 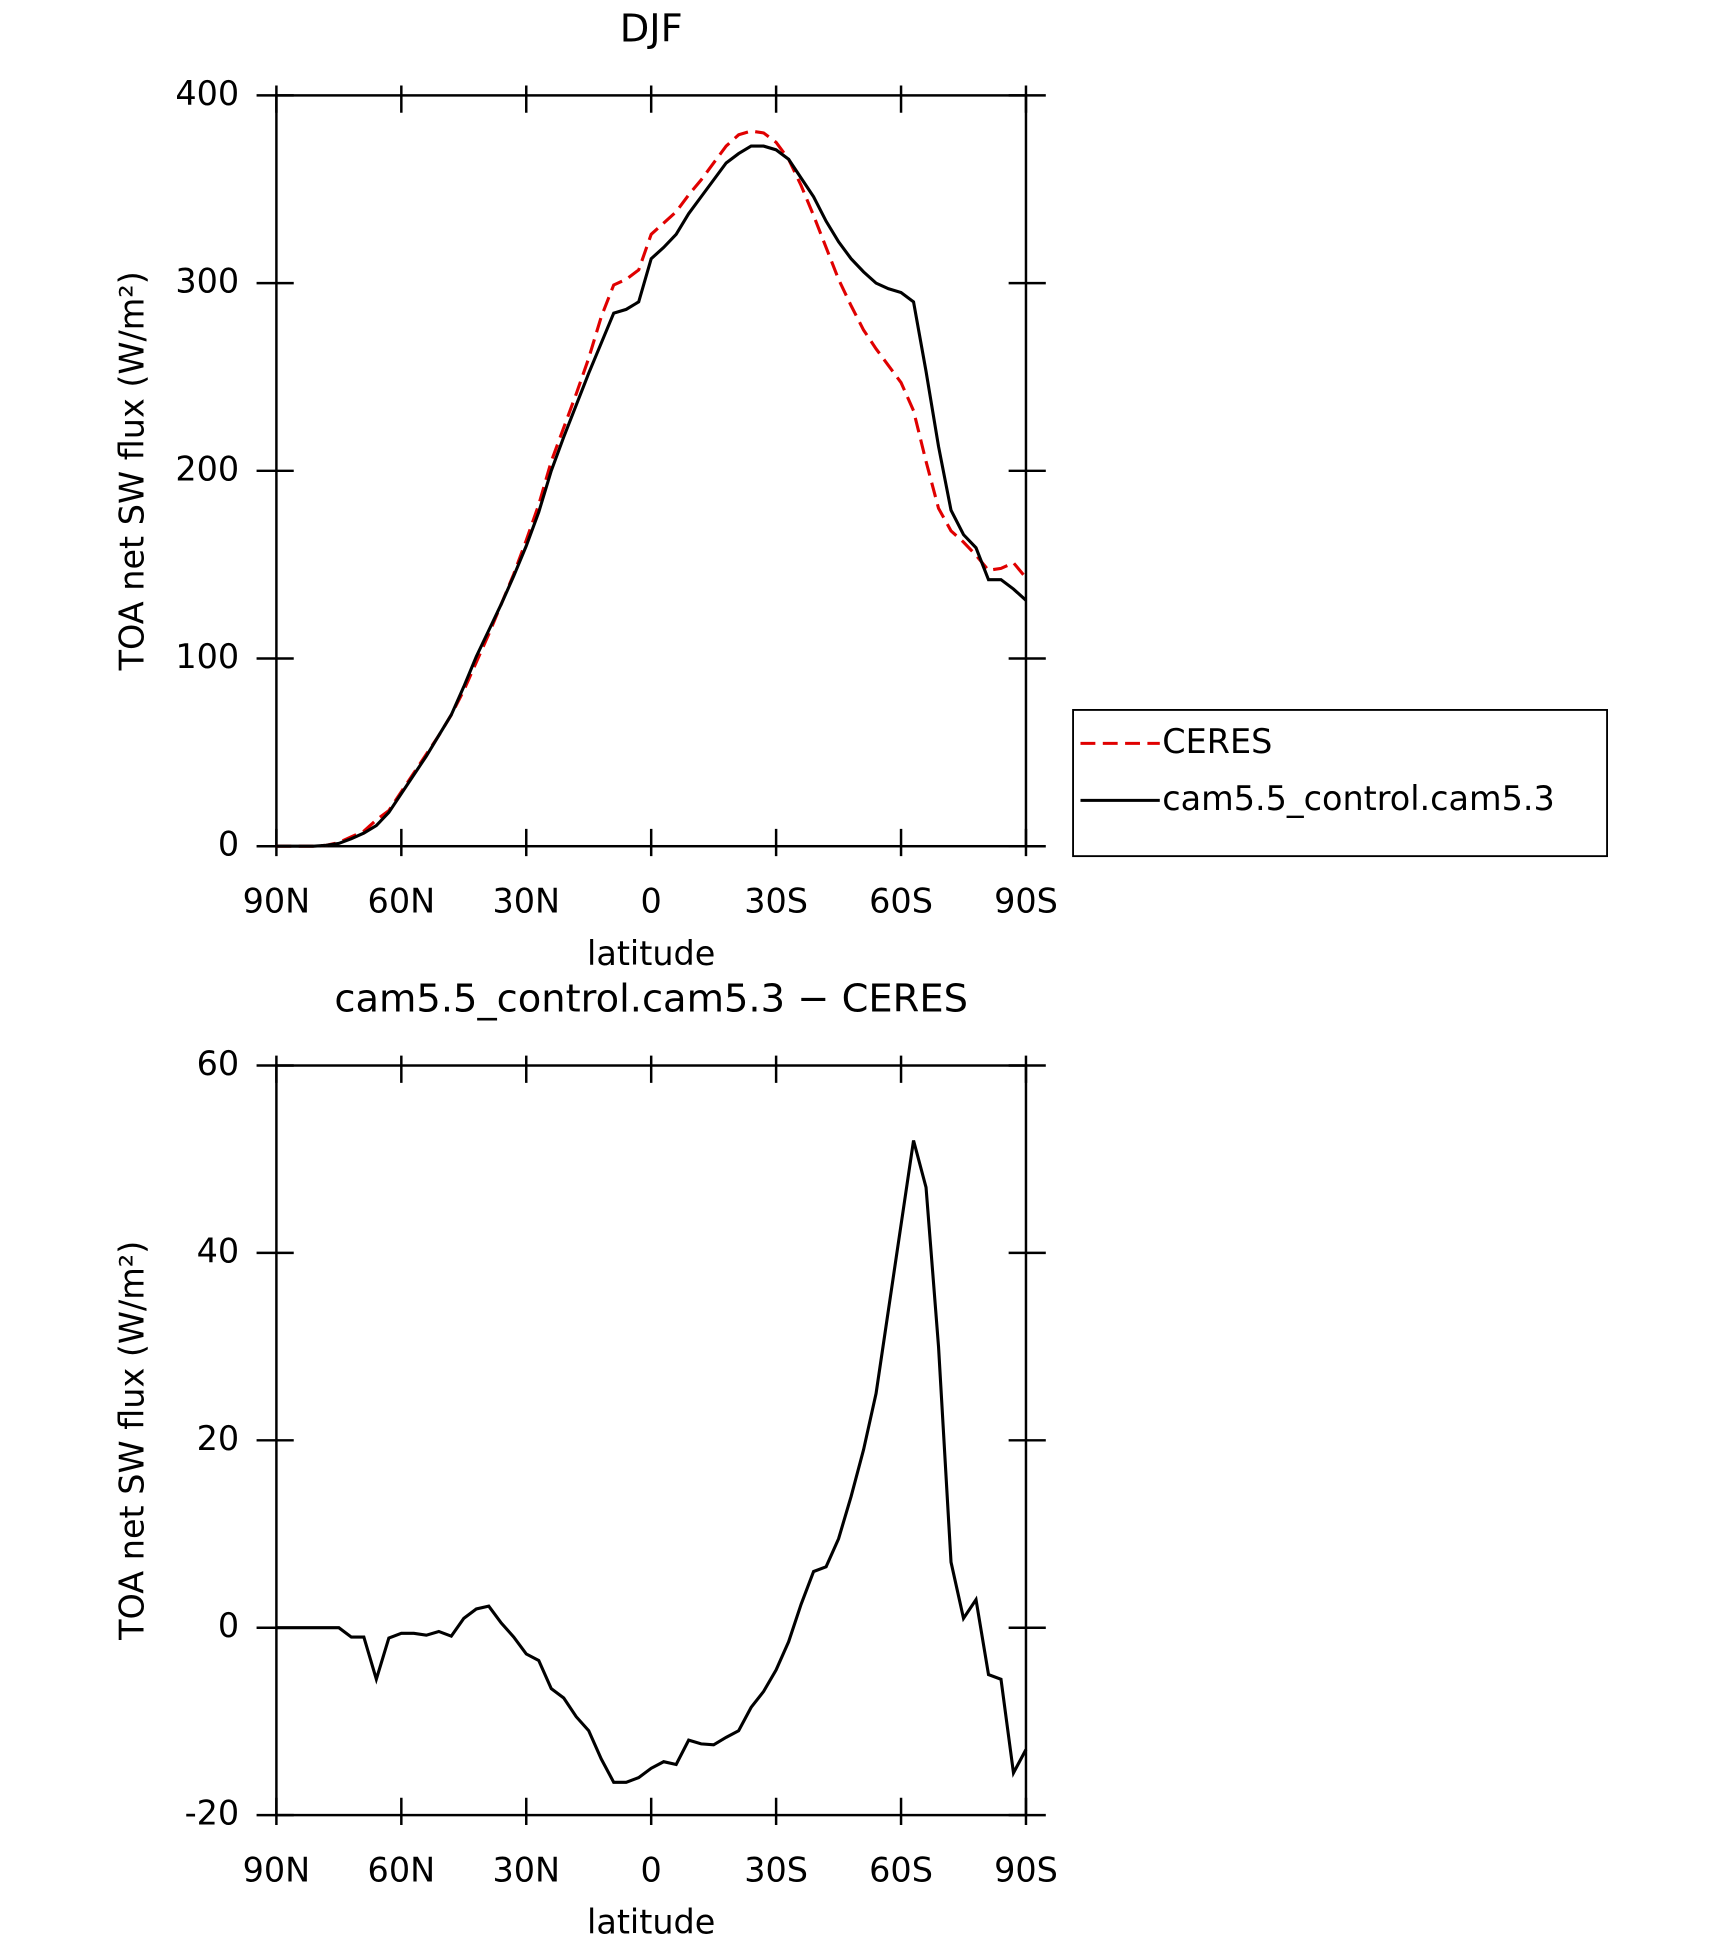 What do you see at coordinates (207, 656) in the screenshot?
I see `y-tick-label: 100` at bounding box center [207, 656].